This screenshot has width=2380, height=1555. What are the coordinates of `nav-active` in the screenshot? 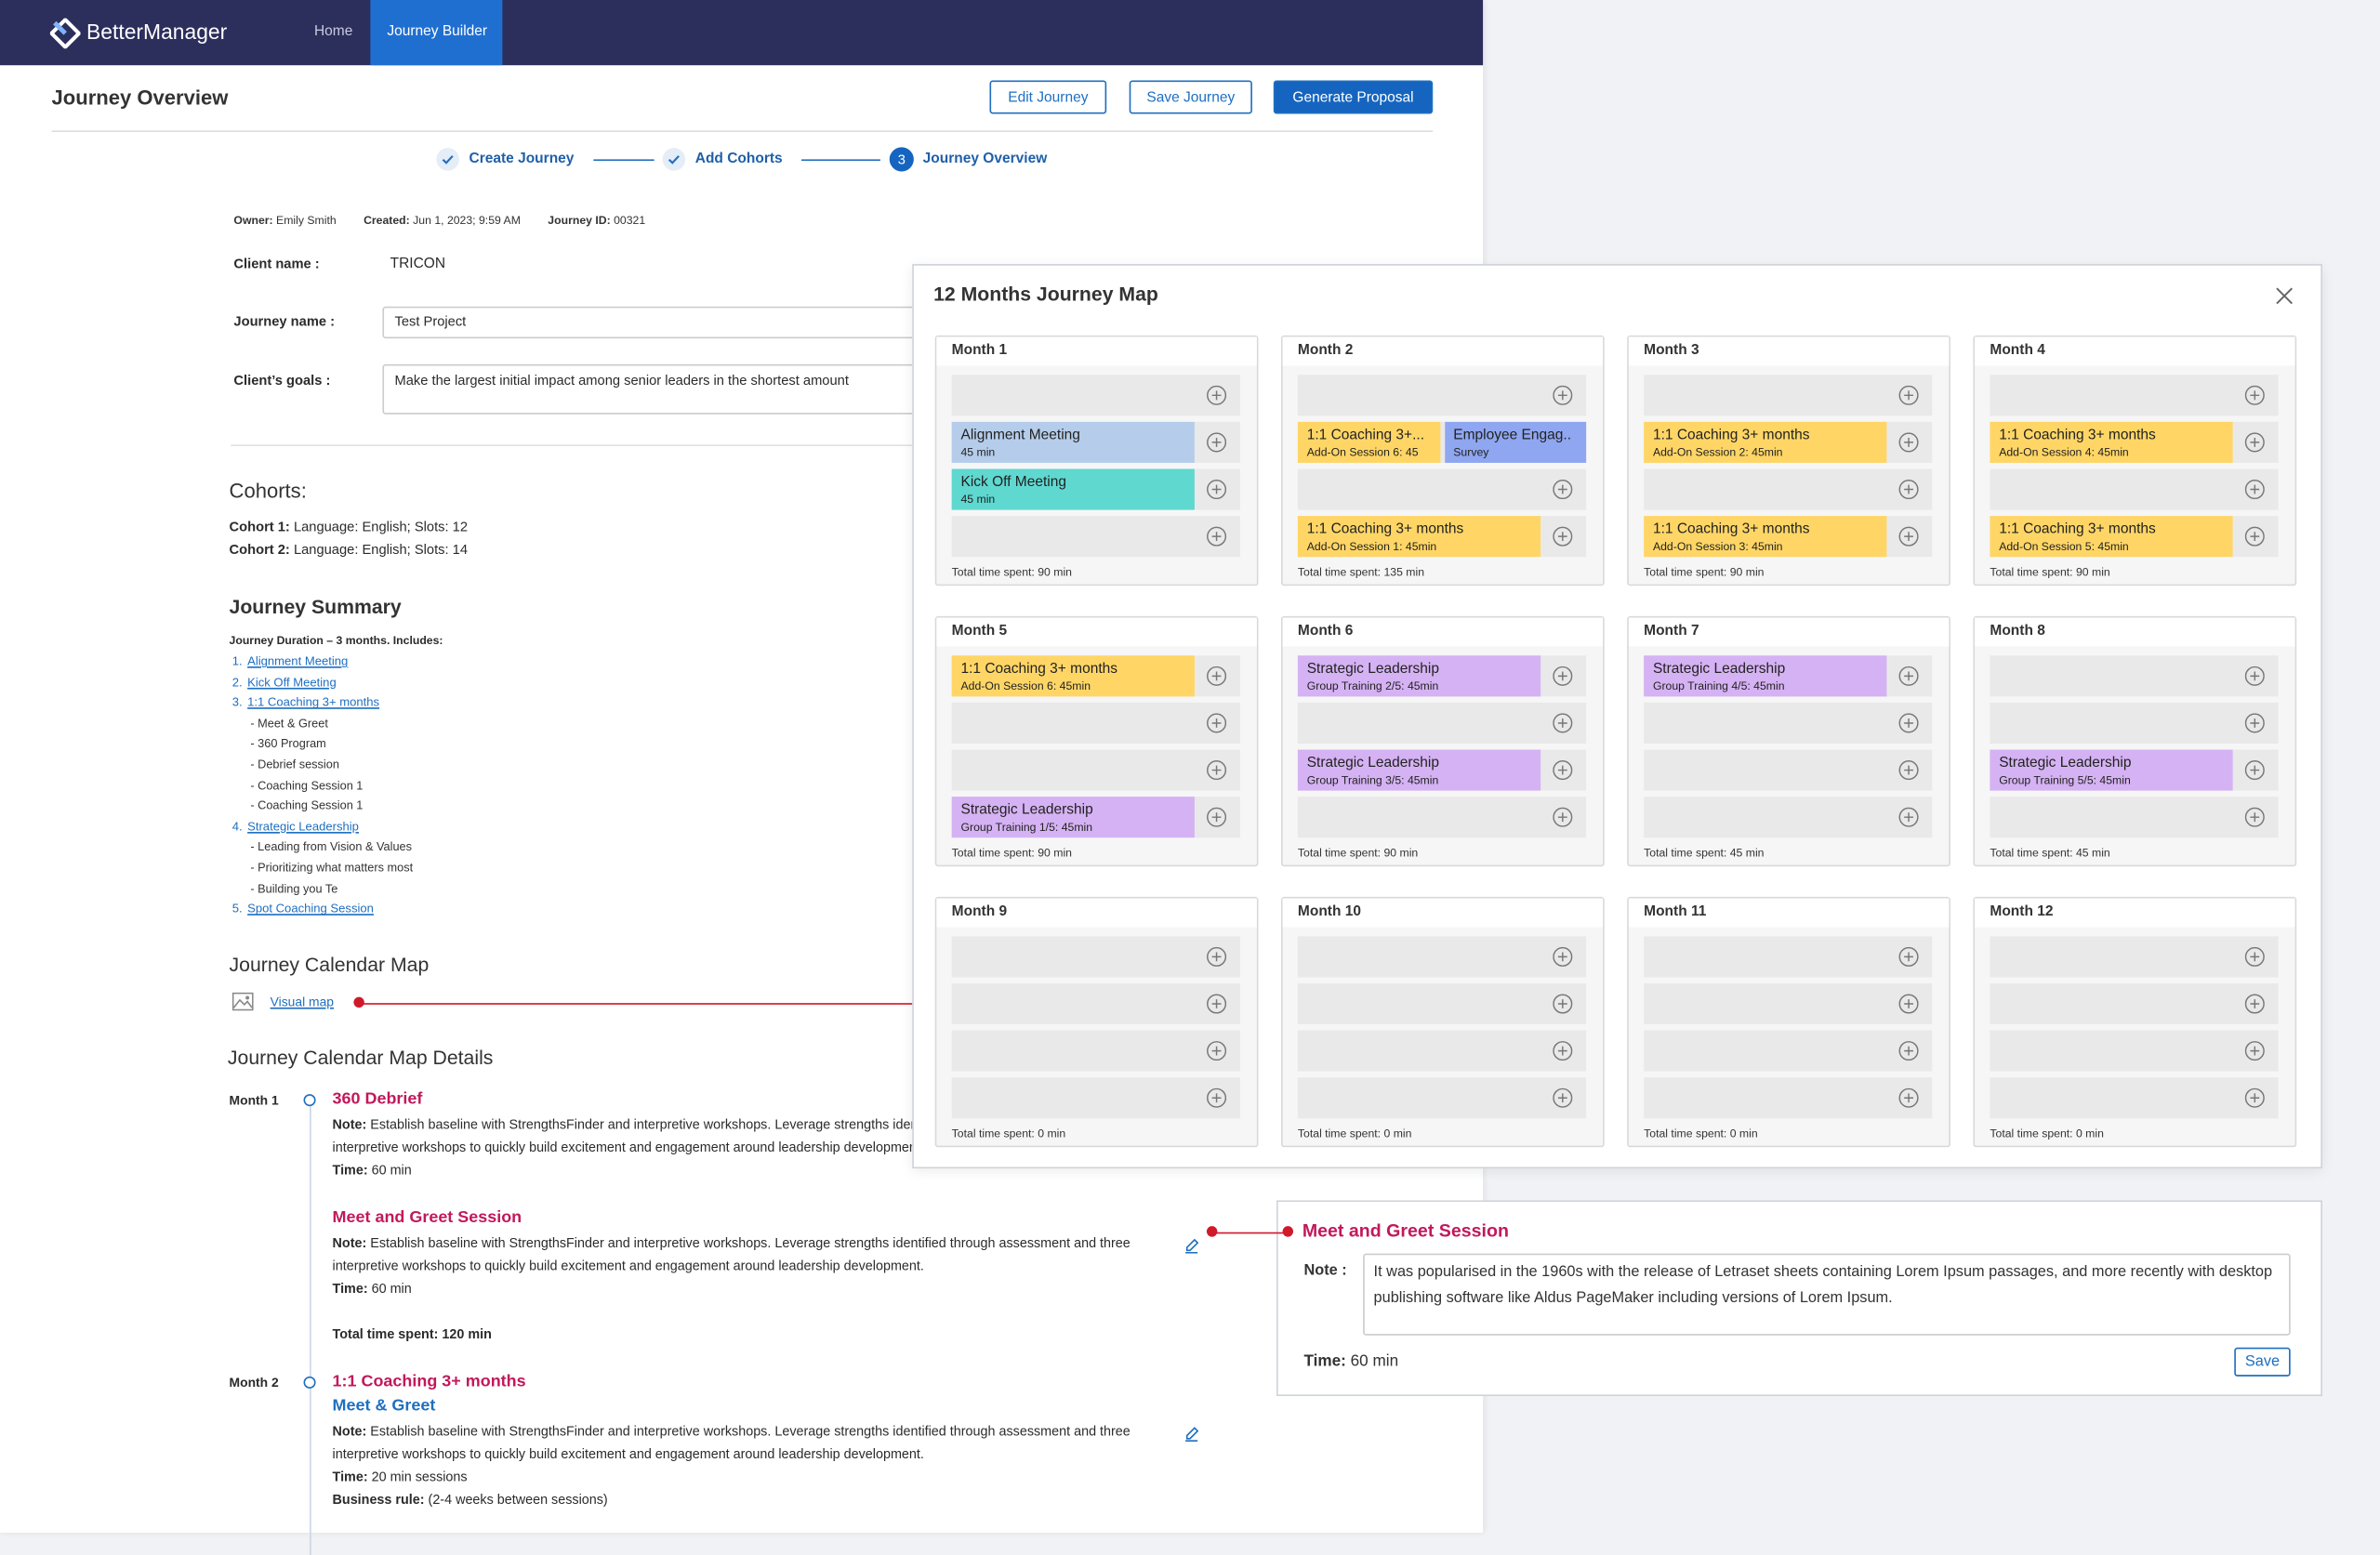 It's located at (436, 33).